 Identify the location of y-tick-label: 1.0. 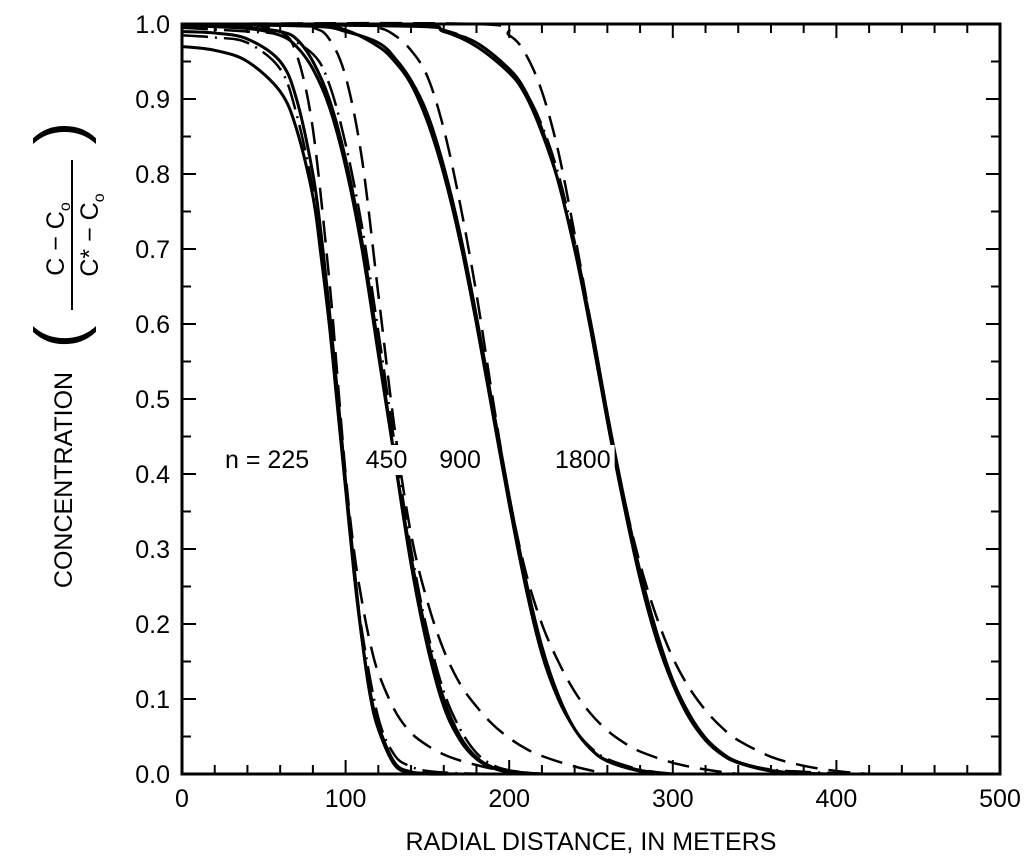
(152, 25).